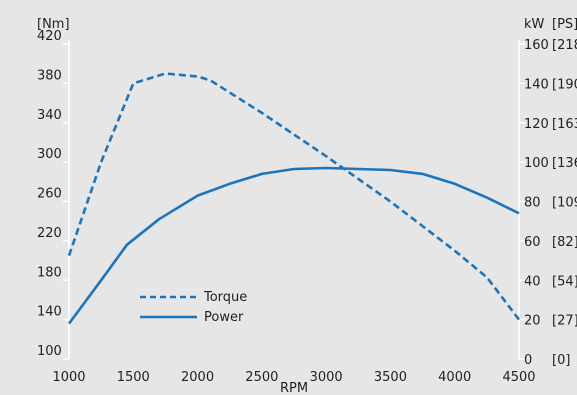 This screenshot has width=577, height=395. Describe the element at coordinates (564, 242) in the screenshot. I see `right-ps-tick-label-3: [82]` at that location.